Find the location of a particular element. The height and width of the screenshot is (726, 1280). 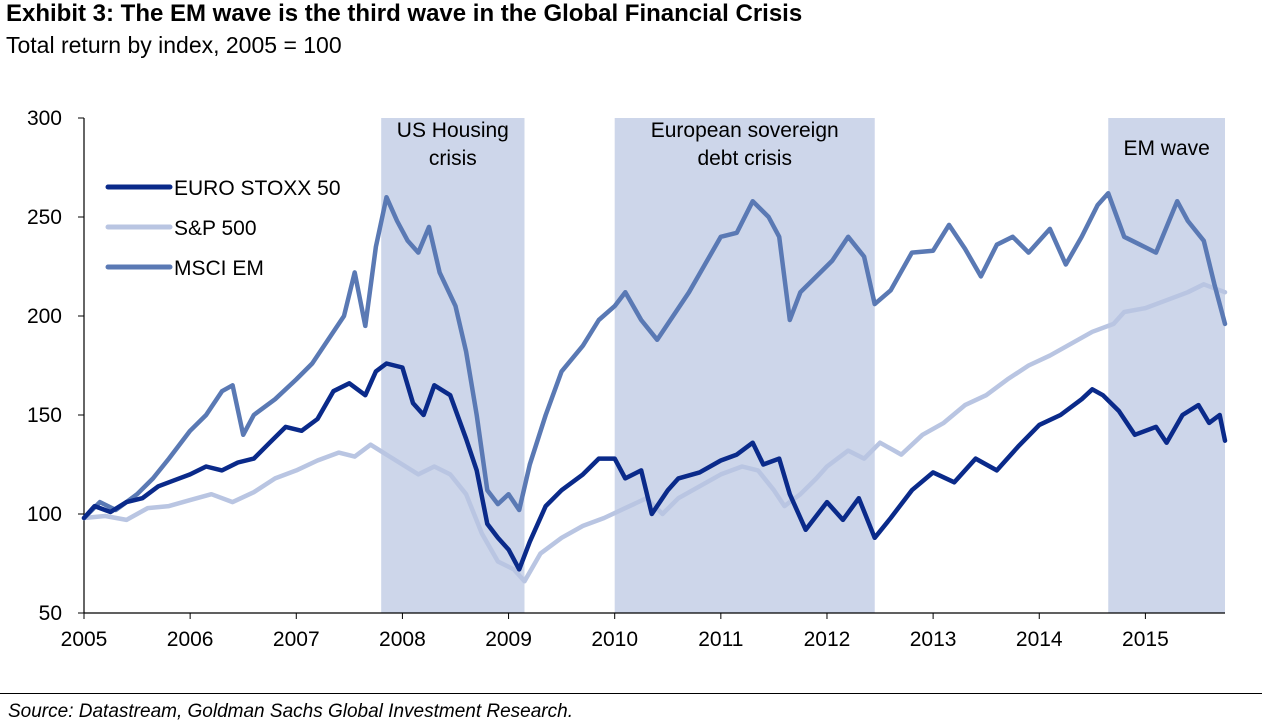

x-tick-label: 2011 is located at coordinates (720, 639).